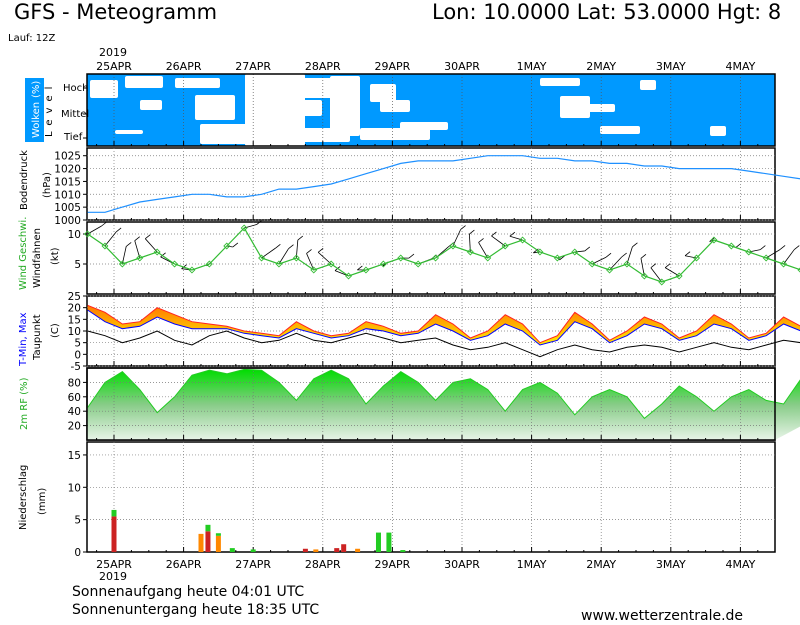 This screenshot has width=800, height=625. Describe the element at coordinates (67, 208) in the screenshot. I see `pressure-ytick-label: 1005` at that location.